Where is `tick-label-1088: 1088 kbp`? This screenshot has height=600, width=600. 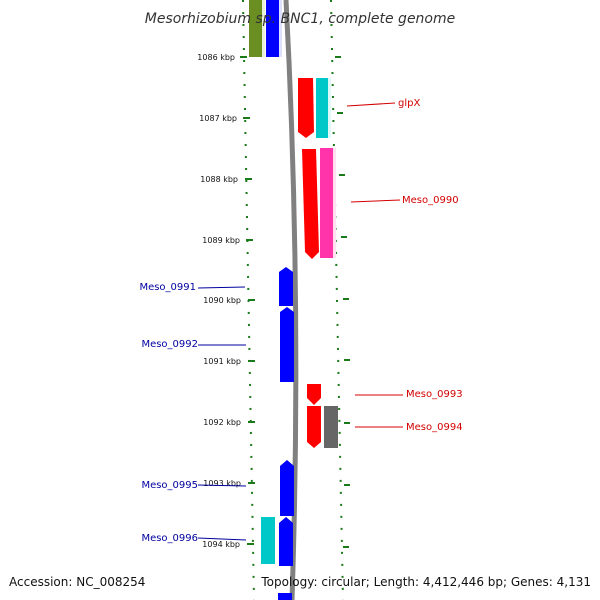
tick-label-1088: 1088 kbp is located at coordinates (219, 179).